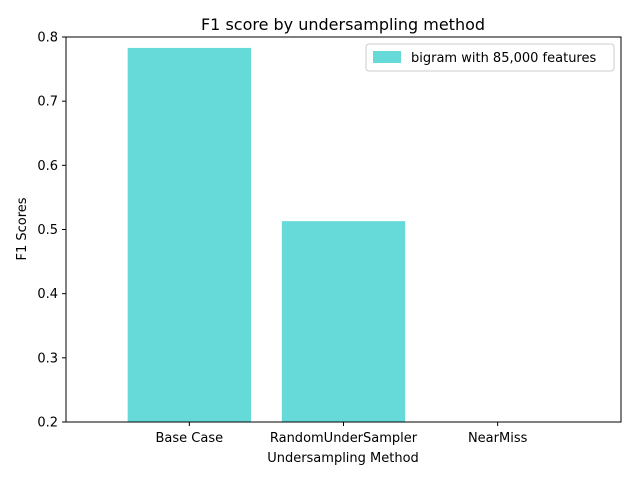 The height and width of the screenshot is (484, 640). Describe the element at coordinates (47, 423) in the screenshot. I see `y-tick-label: 0.2` at that location.